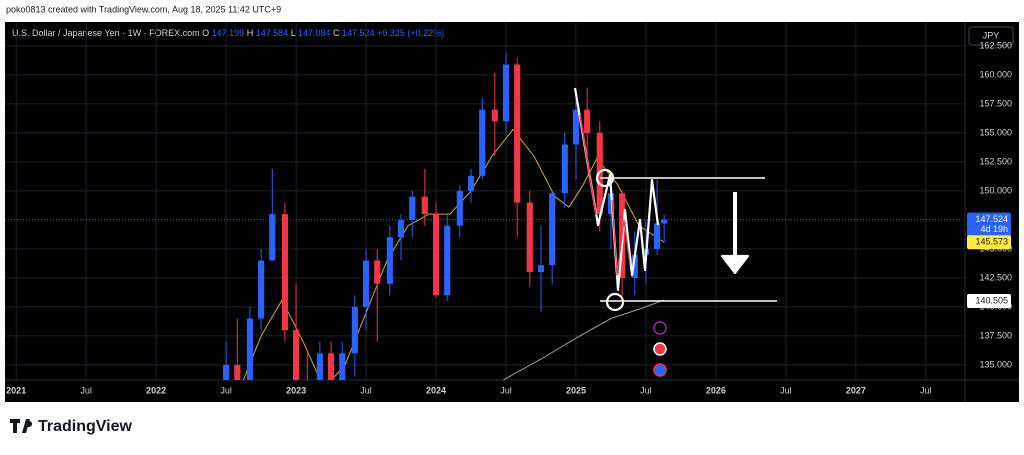  Describe the element at coordinates (336, 33) in the screenshot. I see `header-text: C` at that location.